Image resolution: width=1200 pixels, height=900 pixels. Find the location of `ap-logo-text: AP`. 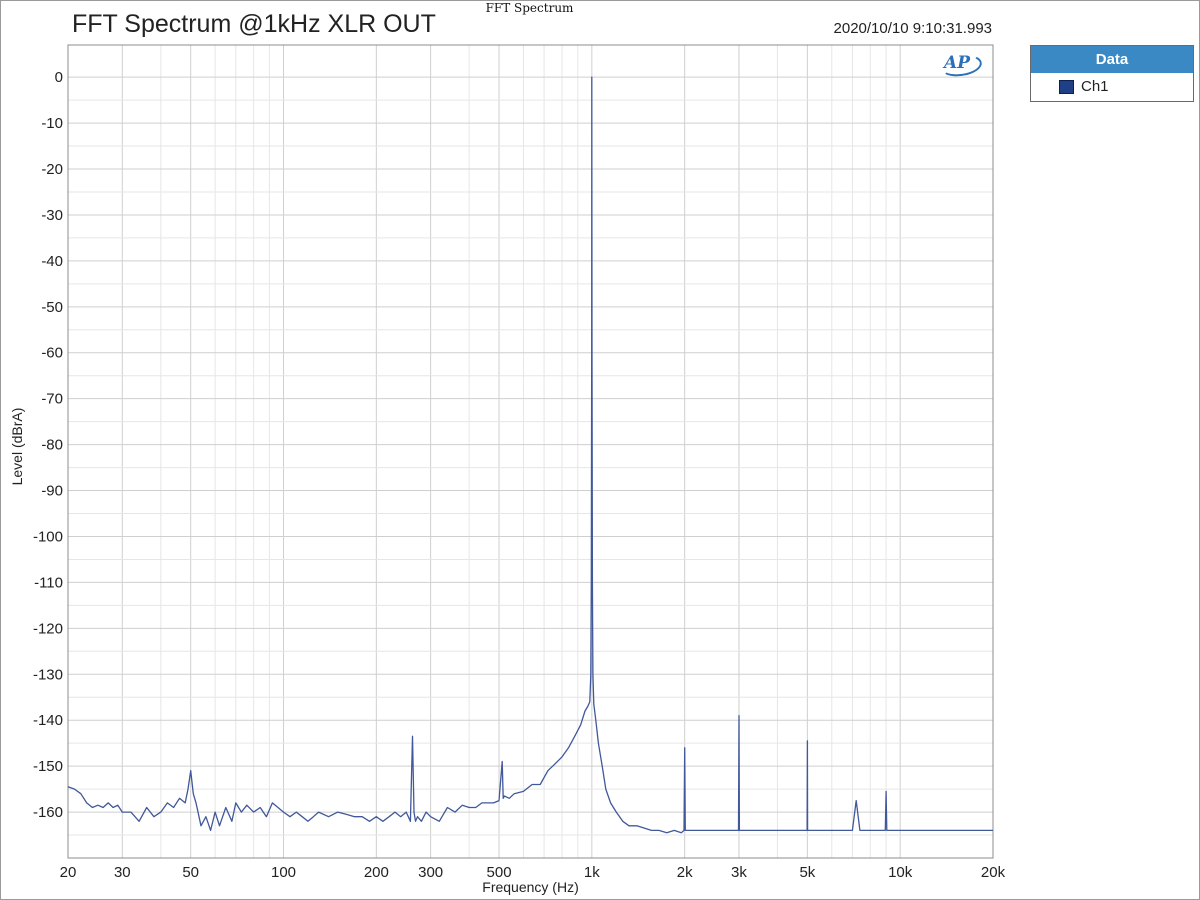

ap-logo-text: AP is located at coordinates (957, 63).